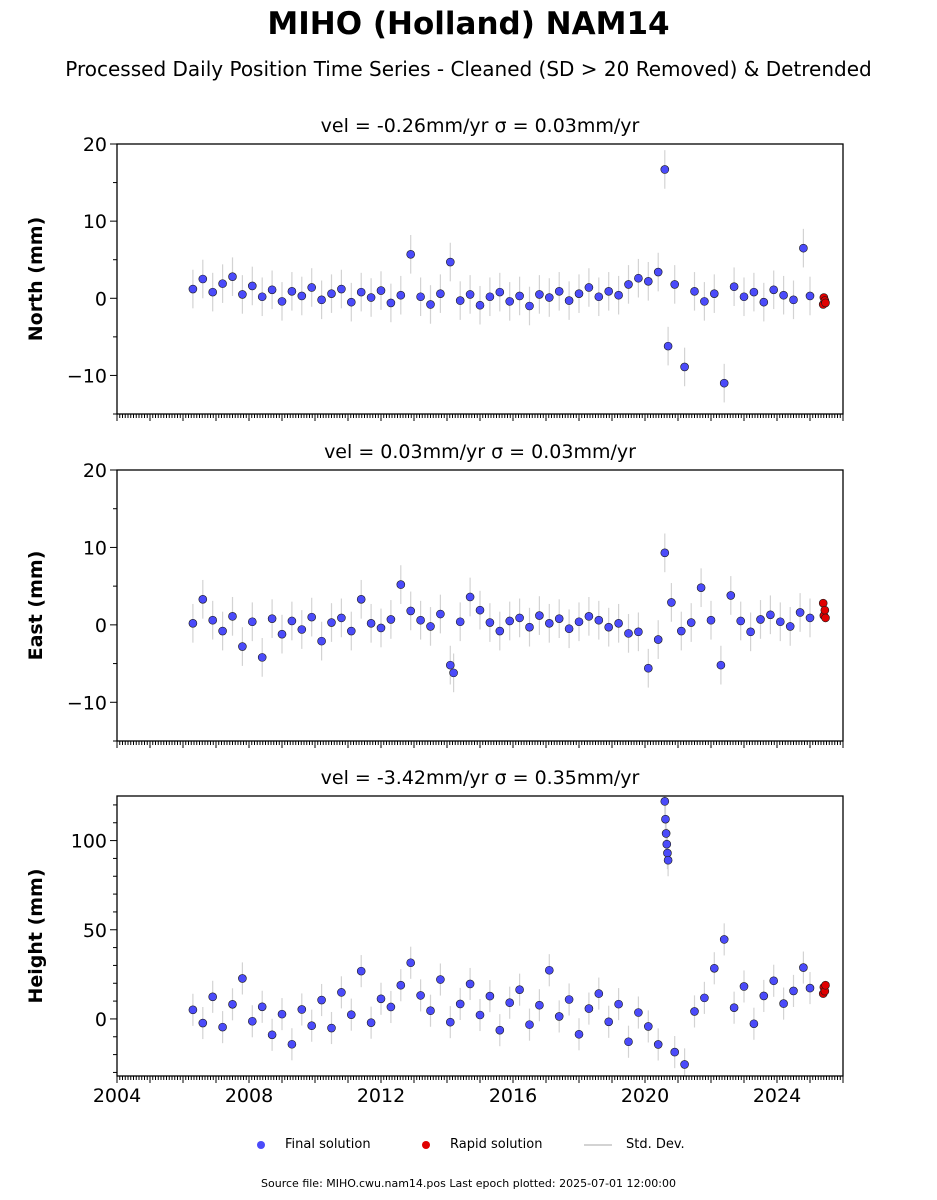 Image resolution: width=937 pixels, height=1200 pixels. What do you see at coordinates (36, 279) in the screenshot?
I see `y-axis-label: North (mm)` at bounding box center [36, 279].